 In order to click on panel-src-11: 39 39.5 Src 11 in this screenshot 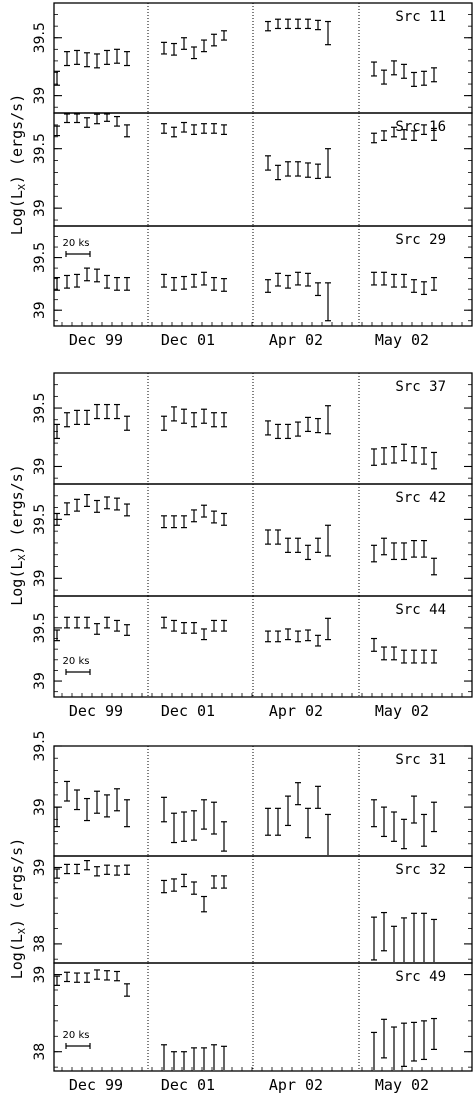, I will do `click(252, 58)`.